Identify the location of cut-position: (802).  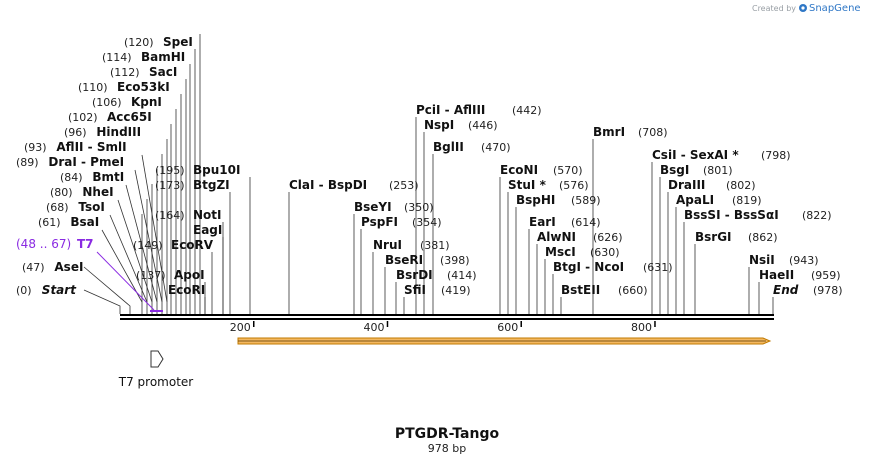
(741, 185).